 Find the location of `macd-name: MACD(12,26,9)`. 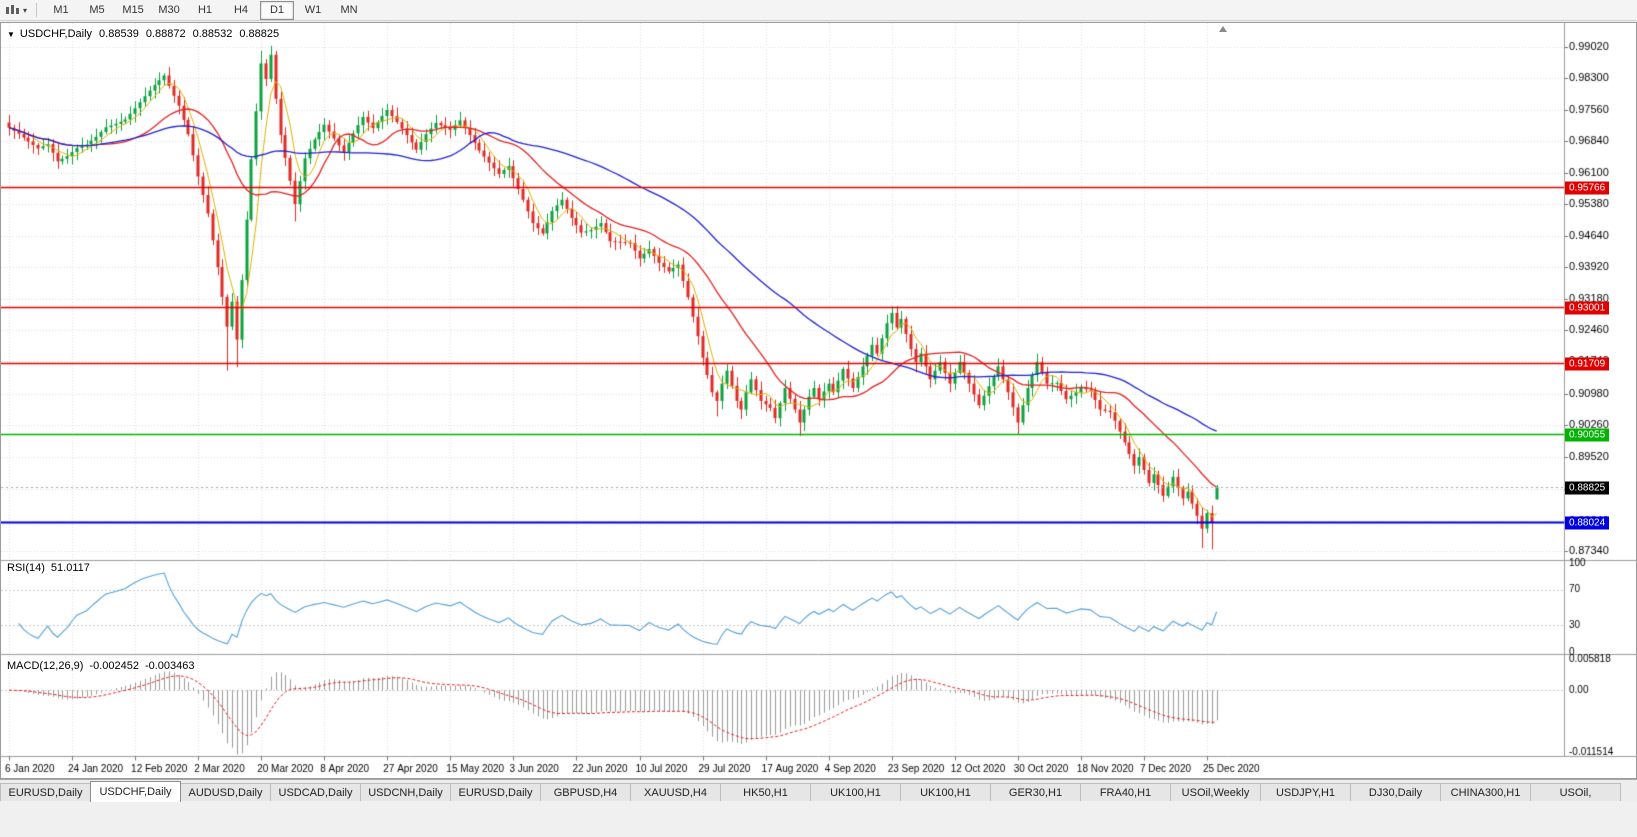

macd-name: MACD(12,26,9) is located at coordinates (45, 666).